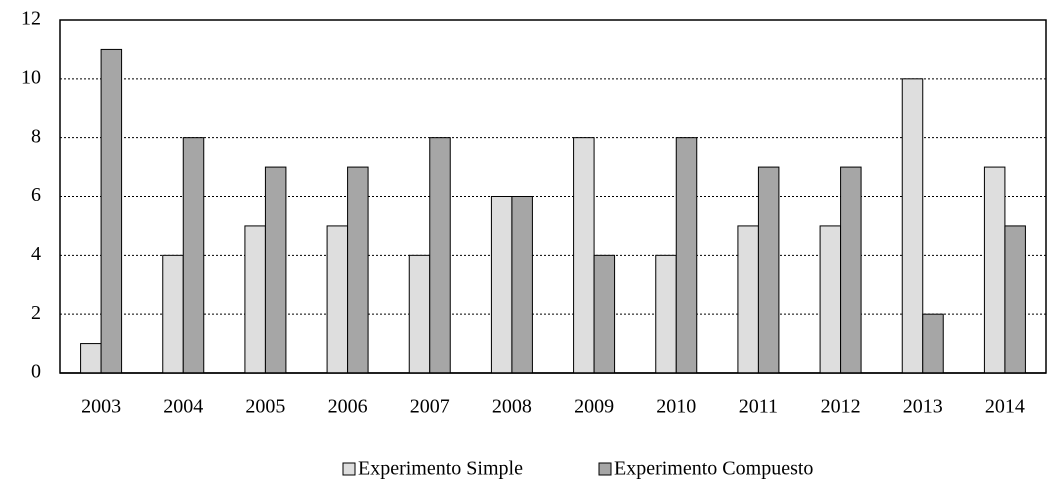 The width and height of the screenshot is (1047, 488). Describe the element at coordinates (430, 407) in the screenshot. I see `x-tick-label: 2007` at that location.